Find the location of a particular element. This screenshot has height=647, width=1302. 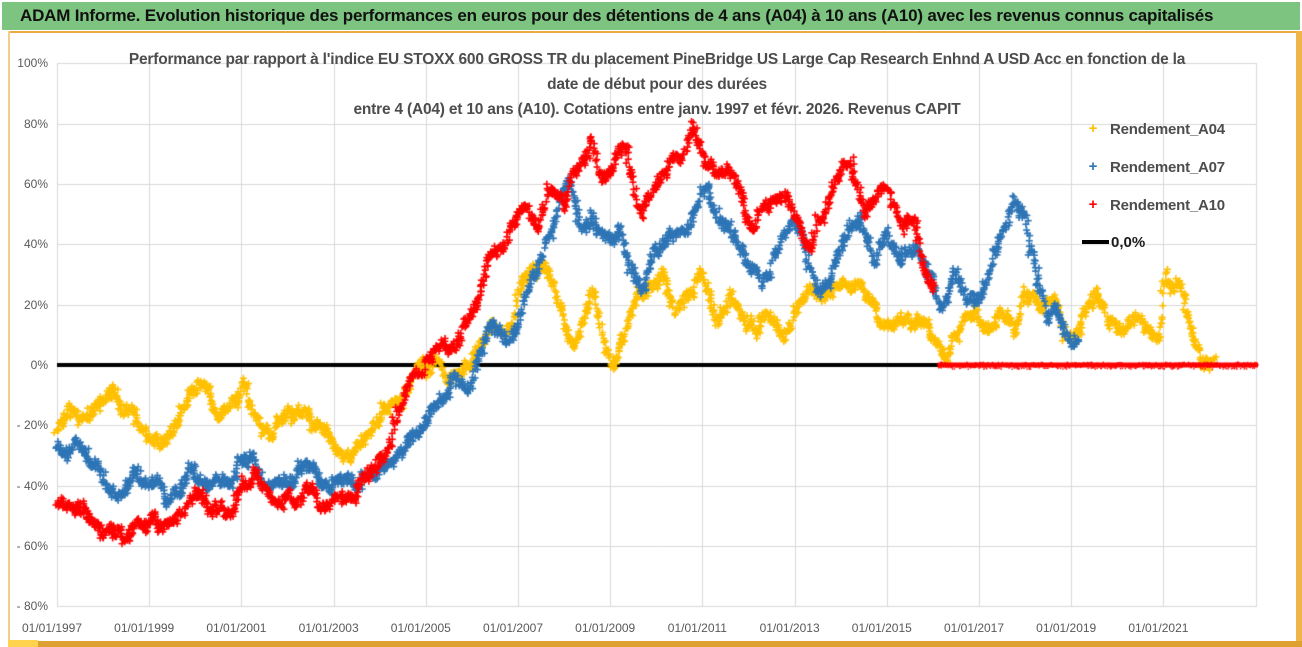

y-axis-tick-label: - 20% is located at coordinates (32, 425).